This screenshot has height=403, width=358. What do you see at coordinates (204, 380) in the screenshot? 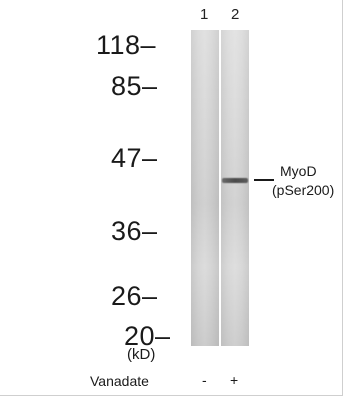
I see `lane-1-treatment: -` at bounding box center [204, 380].